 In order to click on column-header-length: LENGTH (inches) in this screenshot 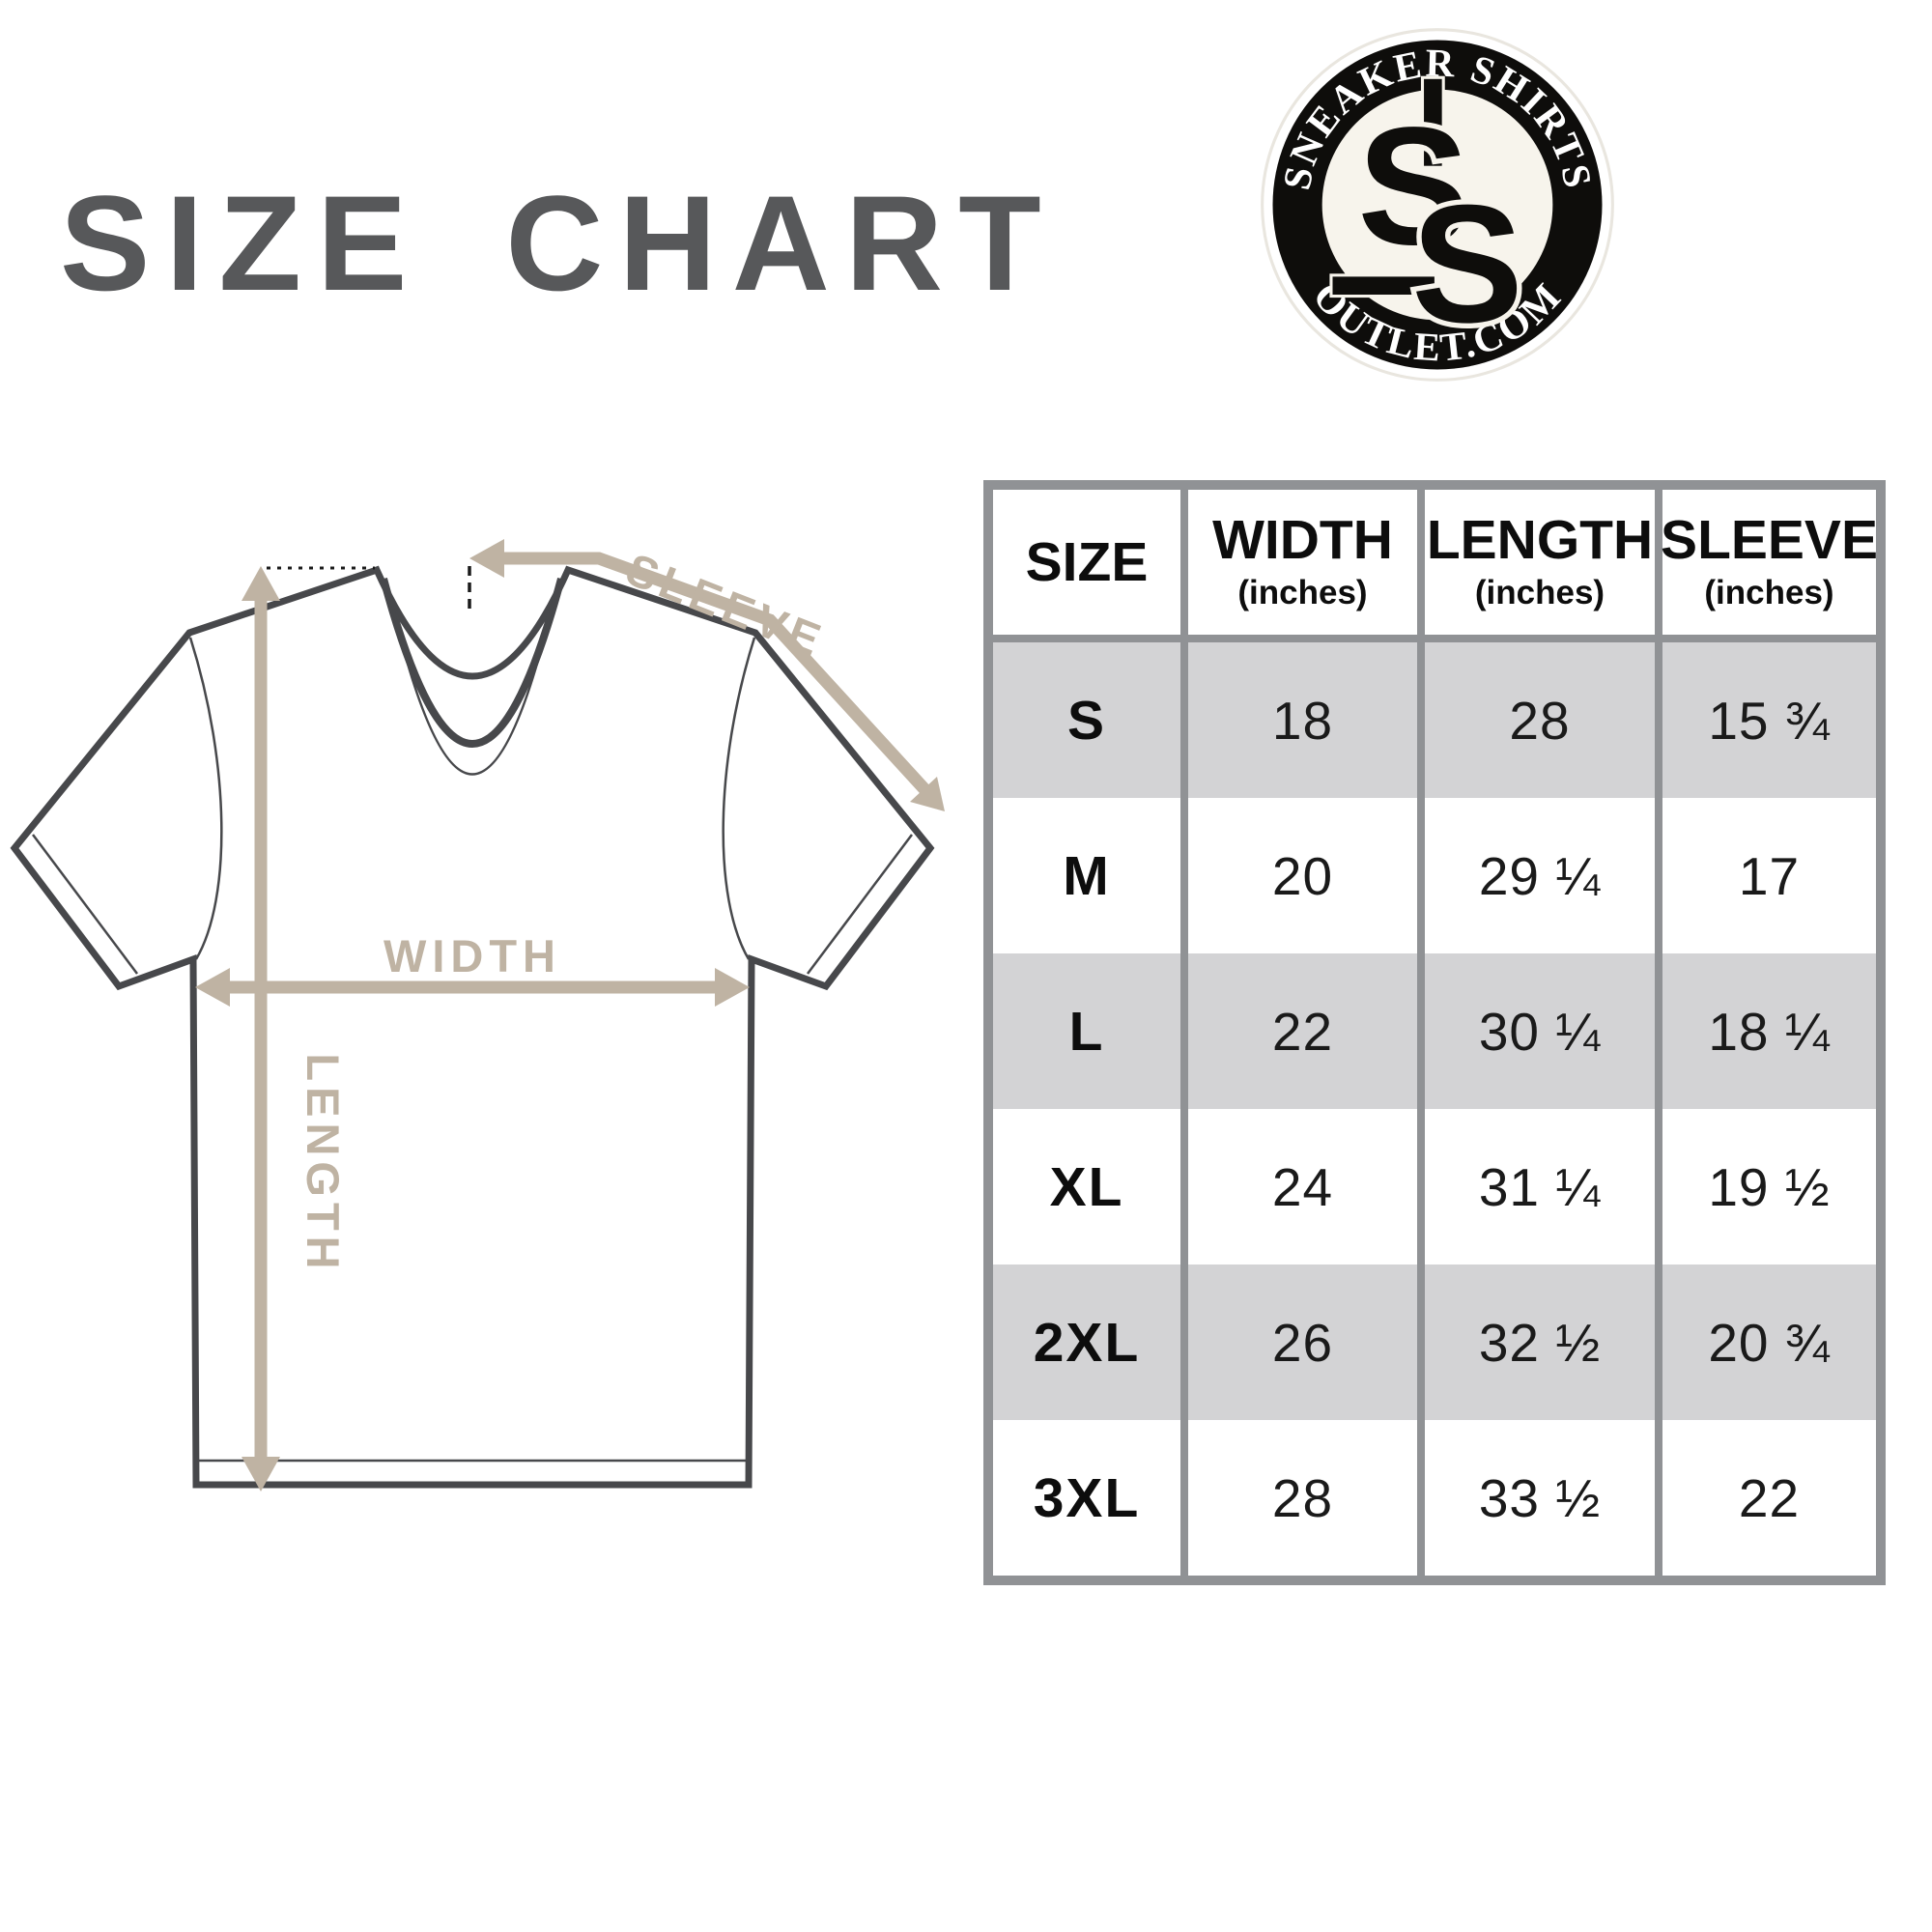, I will do `click(1540, 566)`.